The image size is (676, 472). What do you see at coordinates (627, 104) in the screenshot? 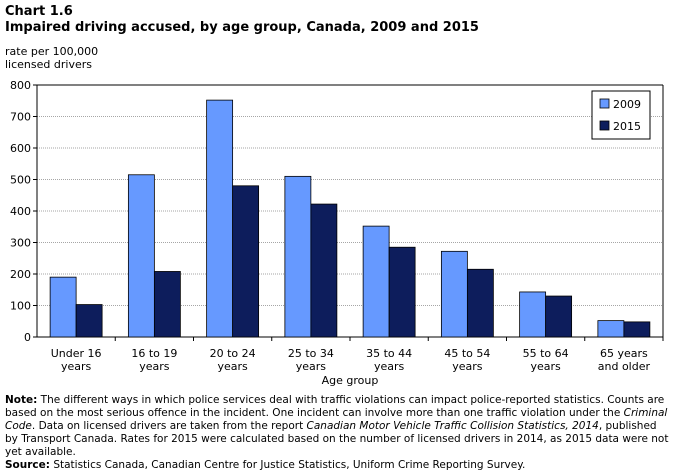
I see `legend-label-2009: 2009` at bounding box center [627, 104].